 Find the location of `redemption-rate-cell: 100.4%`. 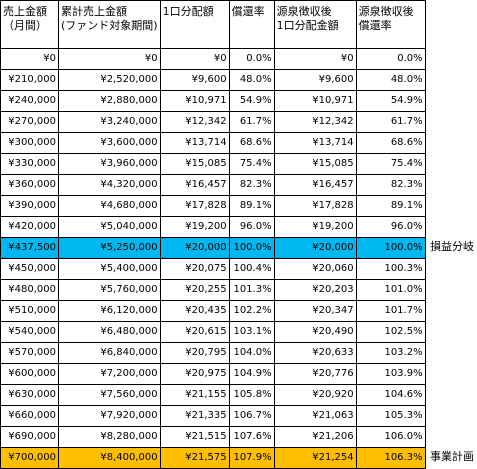

redemption-rate-cell: 100.4% is located at coordinates (251, 269).